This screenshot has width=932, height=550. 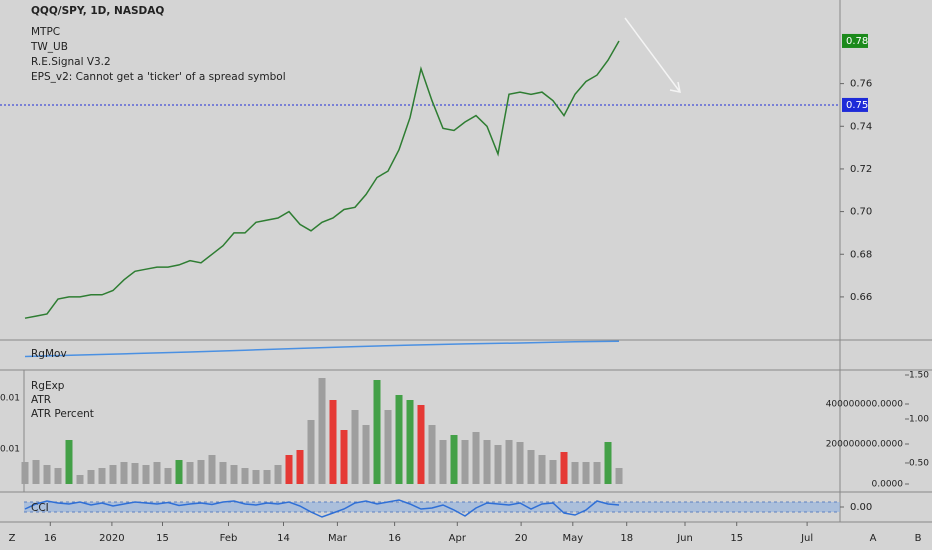 I want to click on y-tick-label: 0.76, so click(x=861, y=84).